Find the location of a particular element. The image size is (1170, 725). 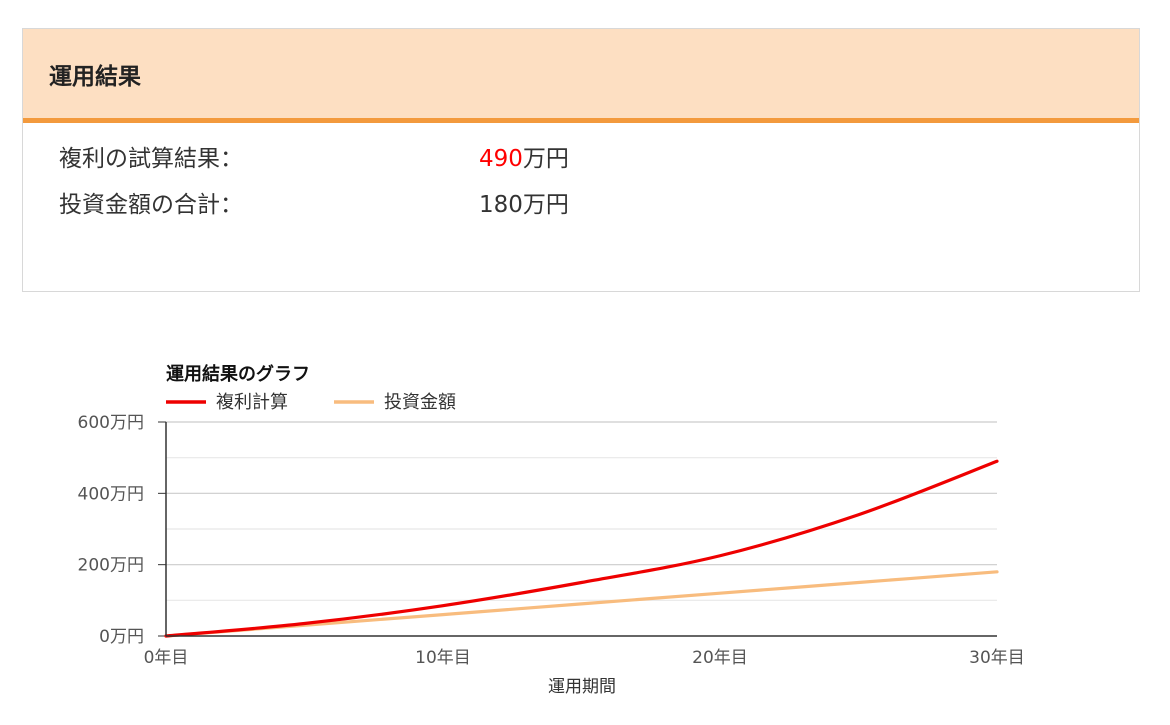

compound-result-label: 複利の試算結果： is located at coordinates (151, 159).